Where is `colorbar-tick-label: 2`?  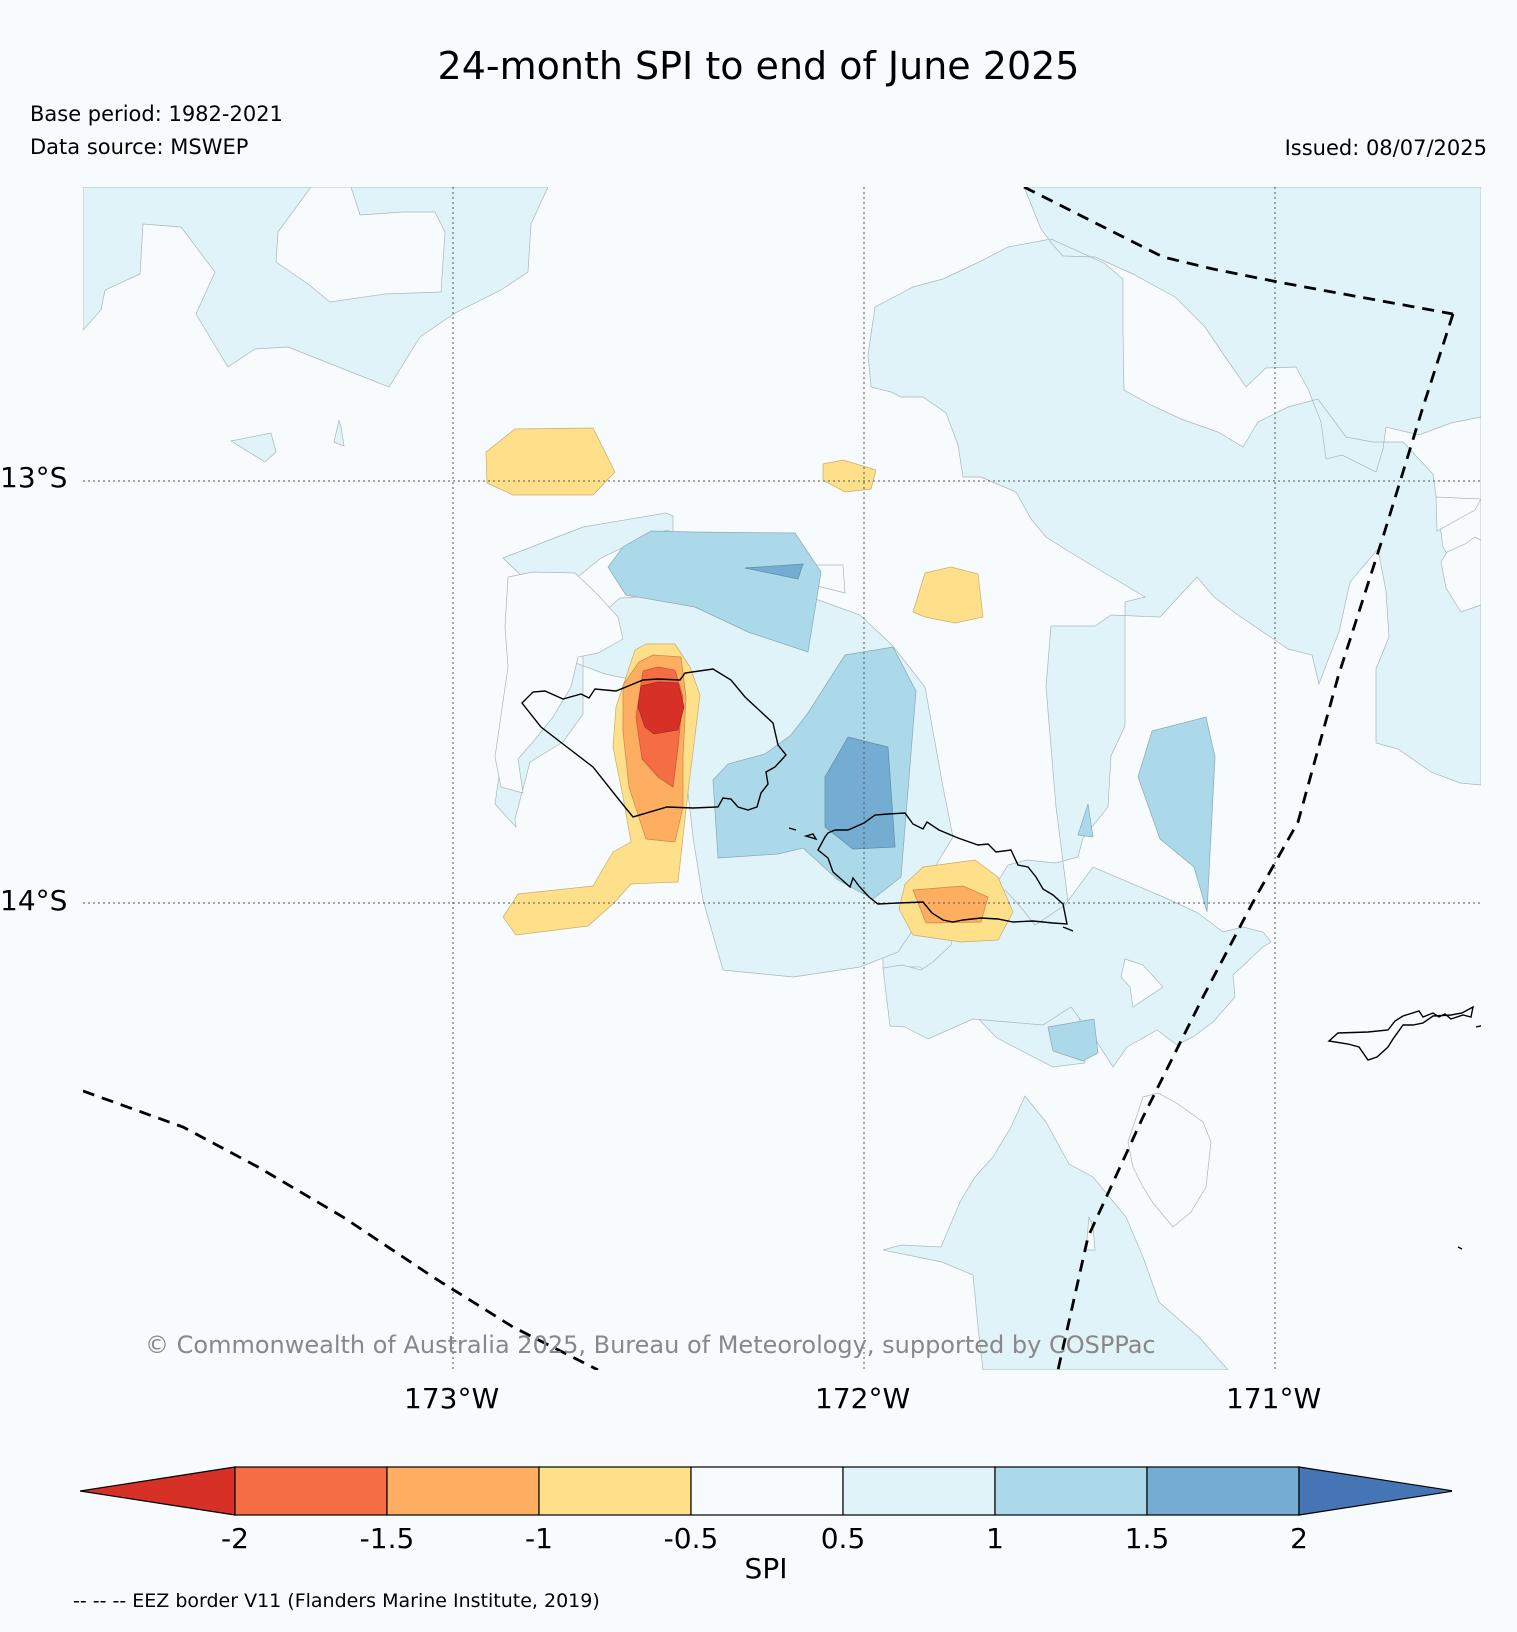 colorbar-tick-label: 2 is located at coordinates (1299, 1538).